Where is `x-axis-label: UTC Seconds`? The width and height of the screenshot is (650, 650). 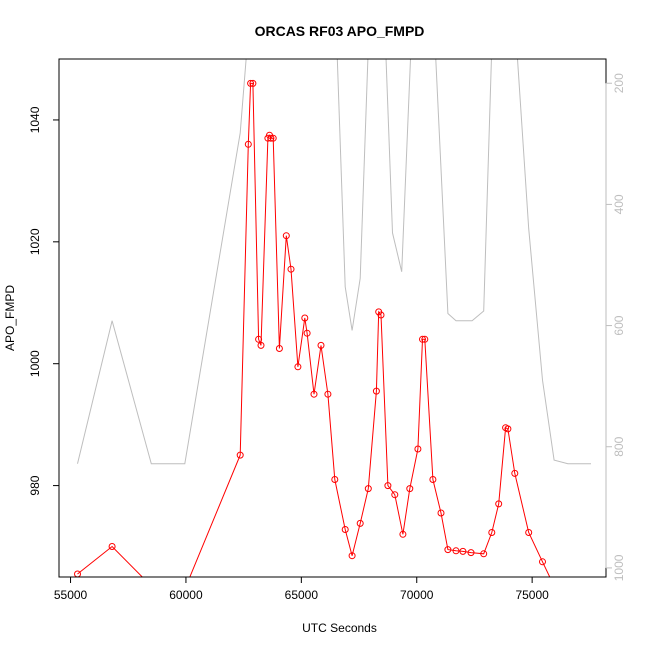
x-axis-label: UTC Seconds is located at coordinates (339, 628).